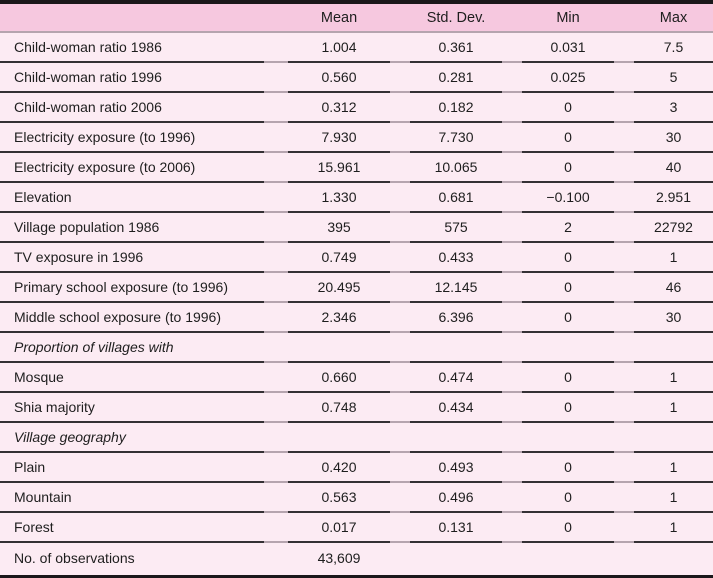 The height and width of the screenshot is (578, 713). Describe the element at coordinates (456, 107) in the screenshot. I see `std-dev-value: 0.182` at that location.